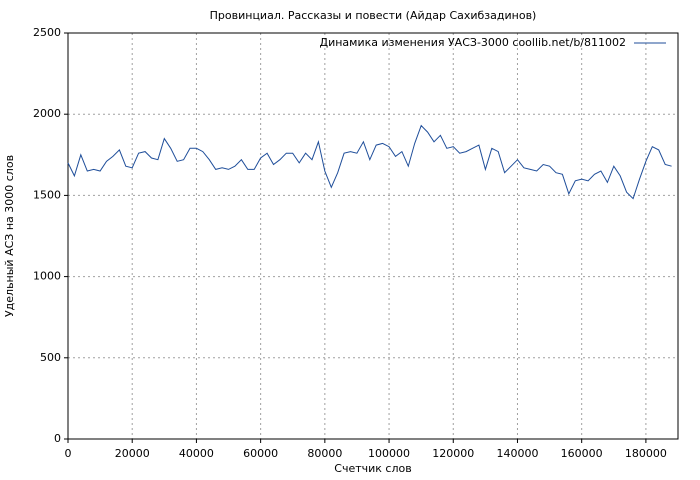 This screenshot has height=480, width=700. Describe the element at coordinates (260, 453) in the screenshot. I see `x-tick-label: 60000` at that location.